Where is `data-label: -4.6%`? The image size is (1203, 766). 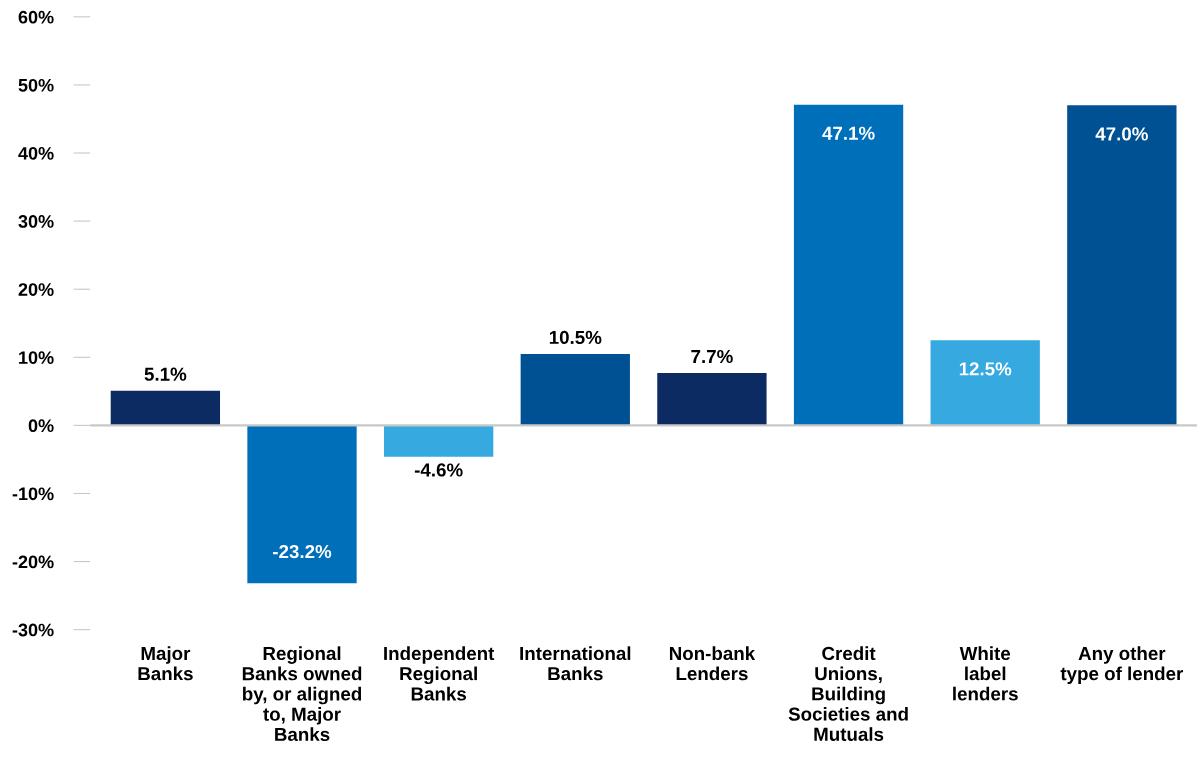 data-label: -4.6% is located at coordinates (438, 470).